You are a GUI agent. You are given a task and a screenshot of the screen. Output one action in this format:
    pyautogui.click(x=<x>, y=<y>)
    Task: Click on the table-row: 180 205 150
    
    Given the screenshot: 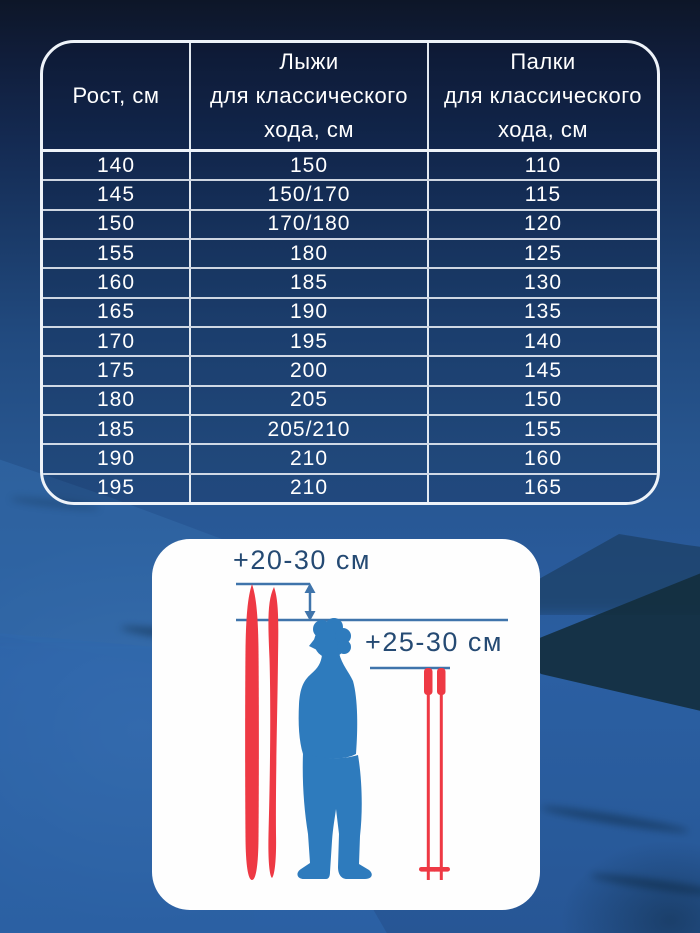 What is the action you would take?
    pyautogui.click(x=350, y=401)
    